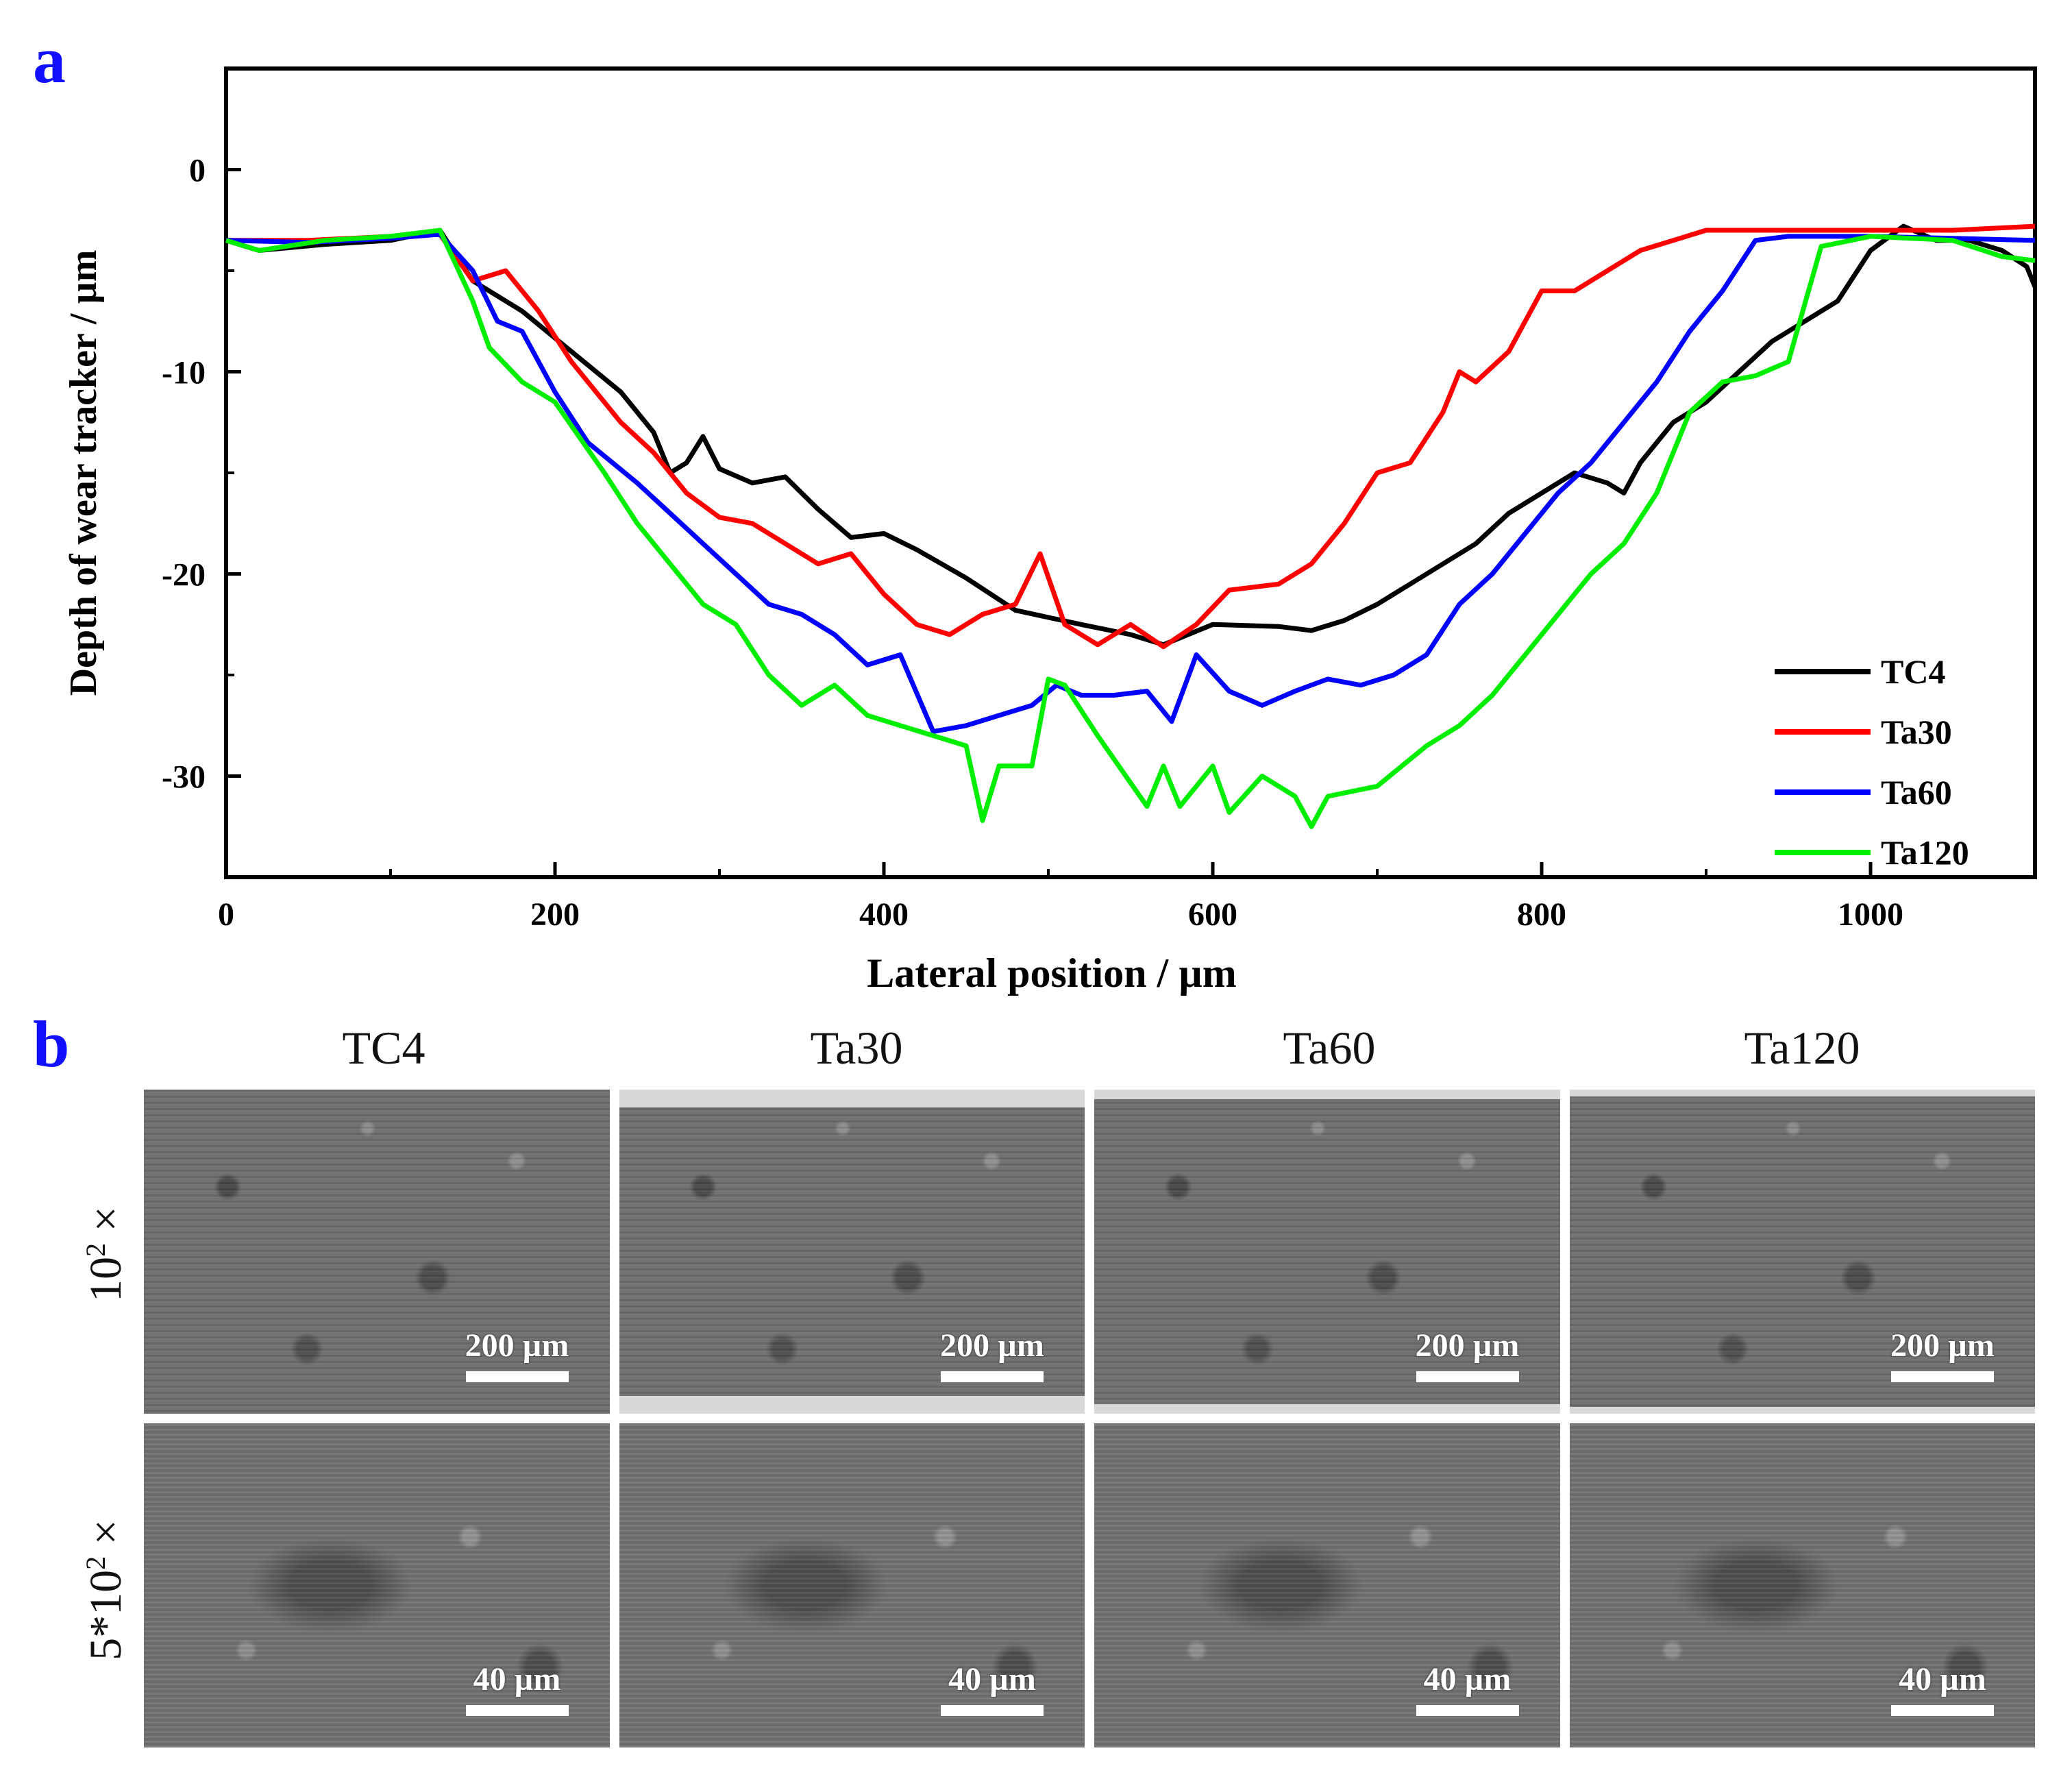 This screenshot has width=2072, height=1779. I want to click on x-tick-label: 200, so click(555, 914).